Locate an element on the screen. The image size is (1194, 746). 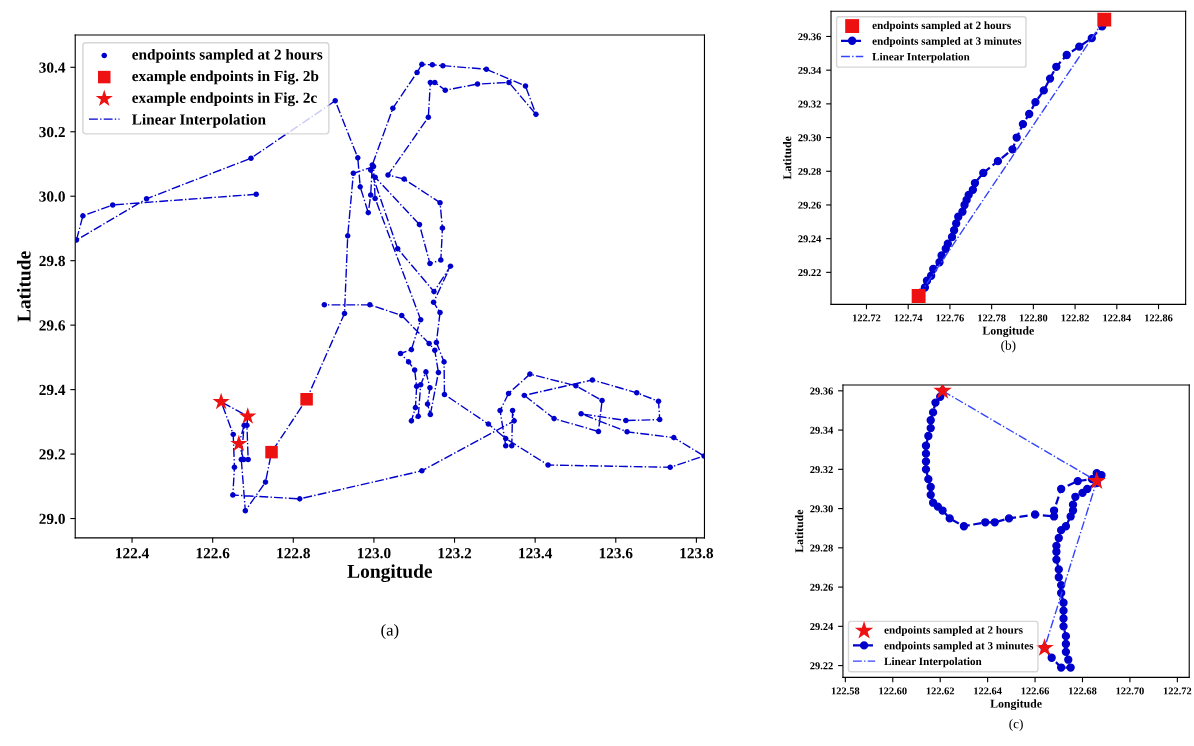
legend-label: example endpoints in Fig. 2b is located at coordinates (225, 77).